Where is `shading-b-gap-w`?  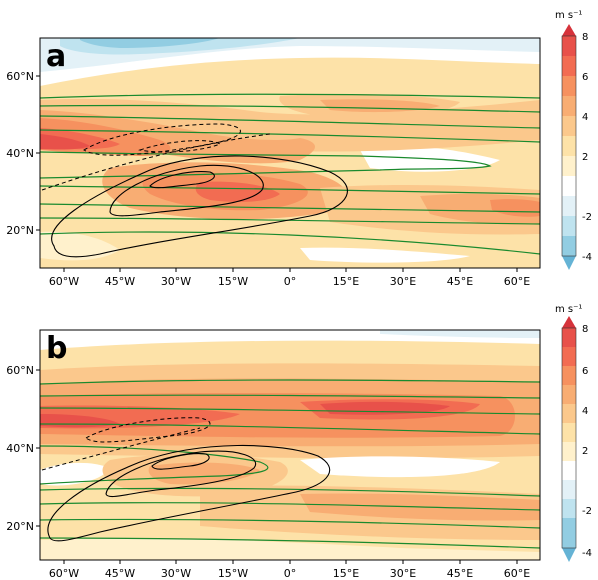 shading-b-gap-w is located at coordinates (75, 474).